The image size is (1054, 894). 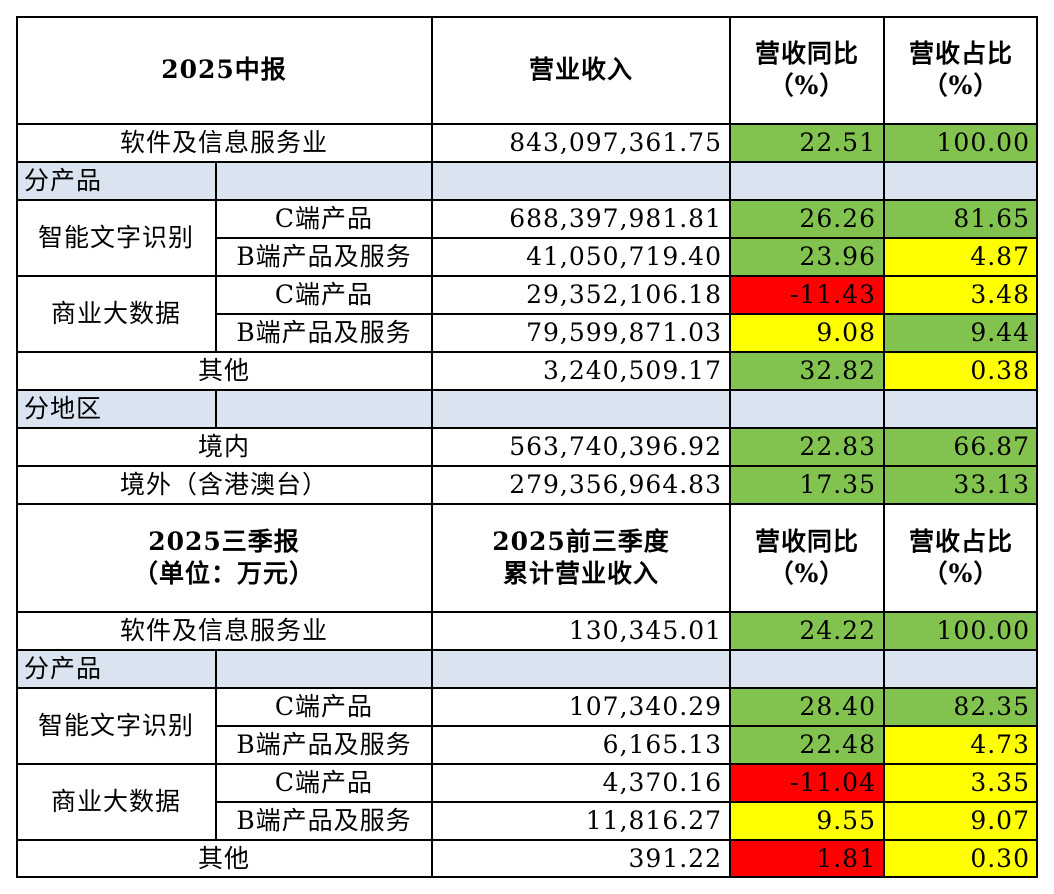 What do you see at coordinates (807, 143) in the screenshot?
I see `yoy-value: 22.51` at bounding box center [807, 143].